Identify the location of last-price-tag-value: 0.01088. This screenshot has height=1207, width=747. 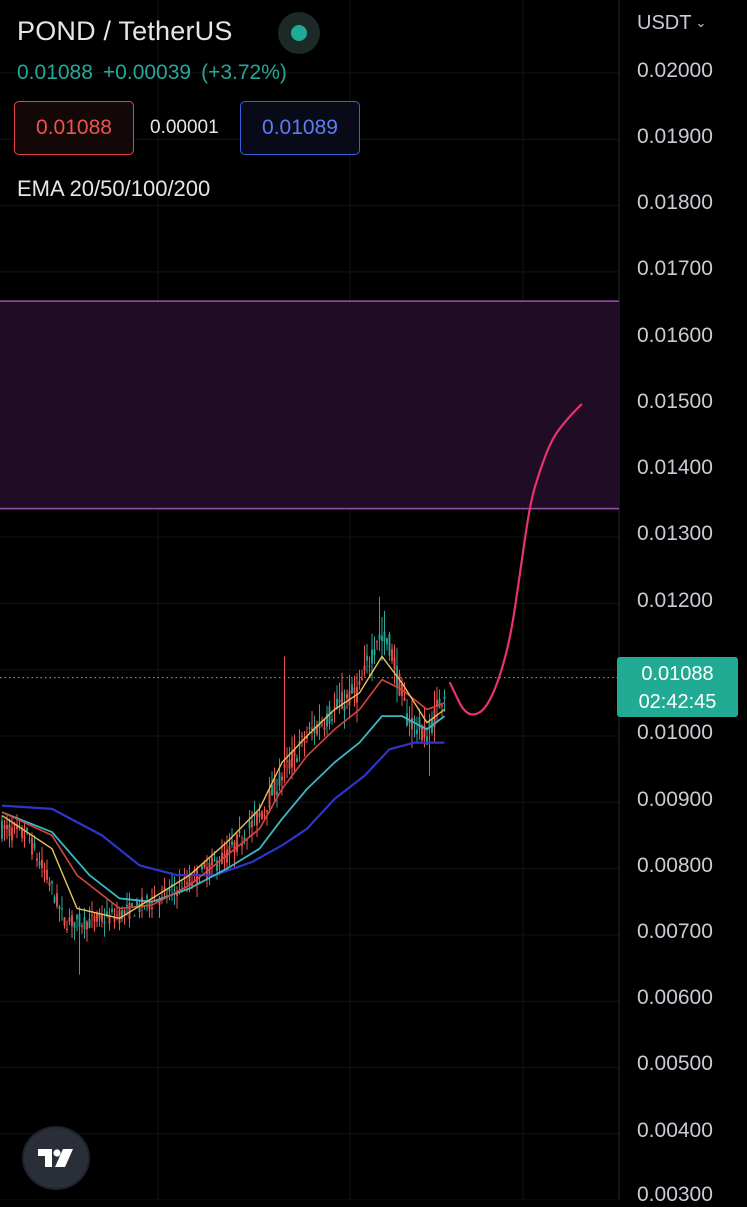
(677, 674).